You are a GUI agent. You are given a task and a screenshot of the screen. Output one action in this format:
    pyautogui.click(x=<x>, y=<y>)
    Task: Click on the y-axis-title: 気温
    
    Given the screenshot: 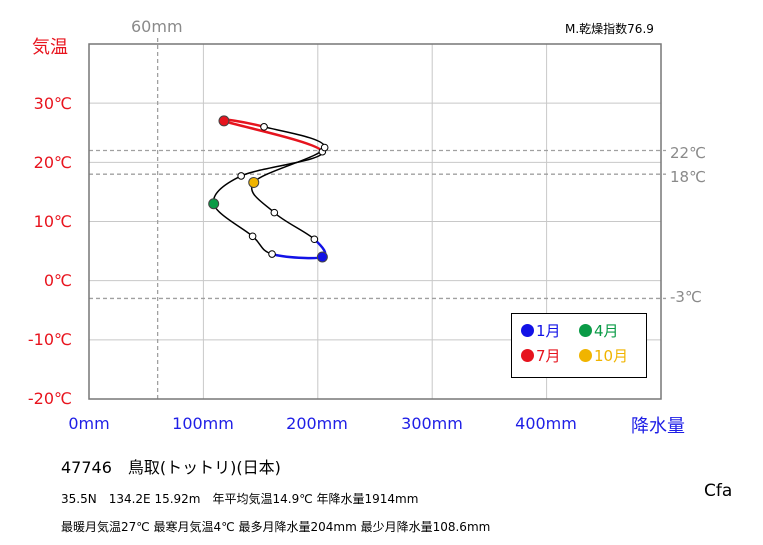 What is the action you would take?
    pyautogui.click(x=50, y=47)
    